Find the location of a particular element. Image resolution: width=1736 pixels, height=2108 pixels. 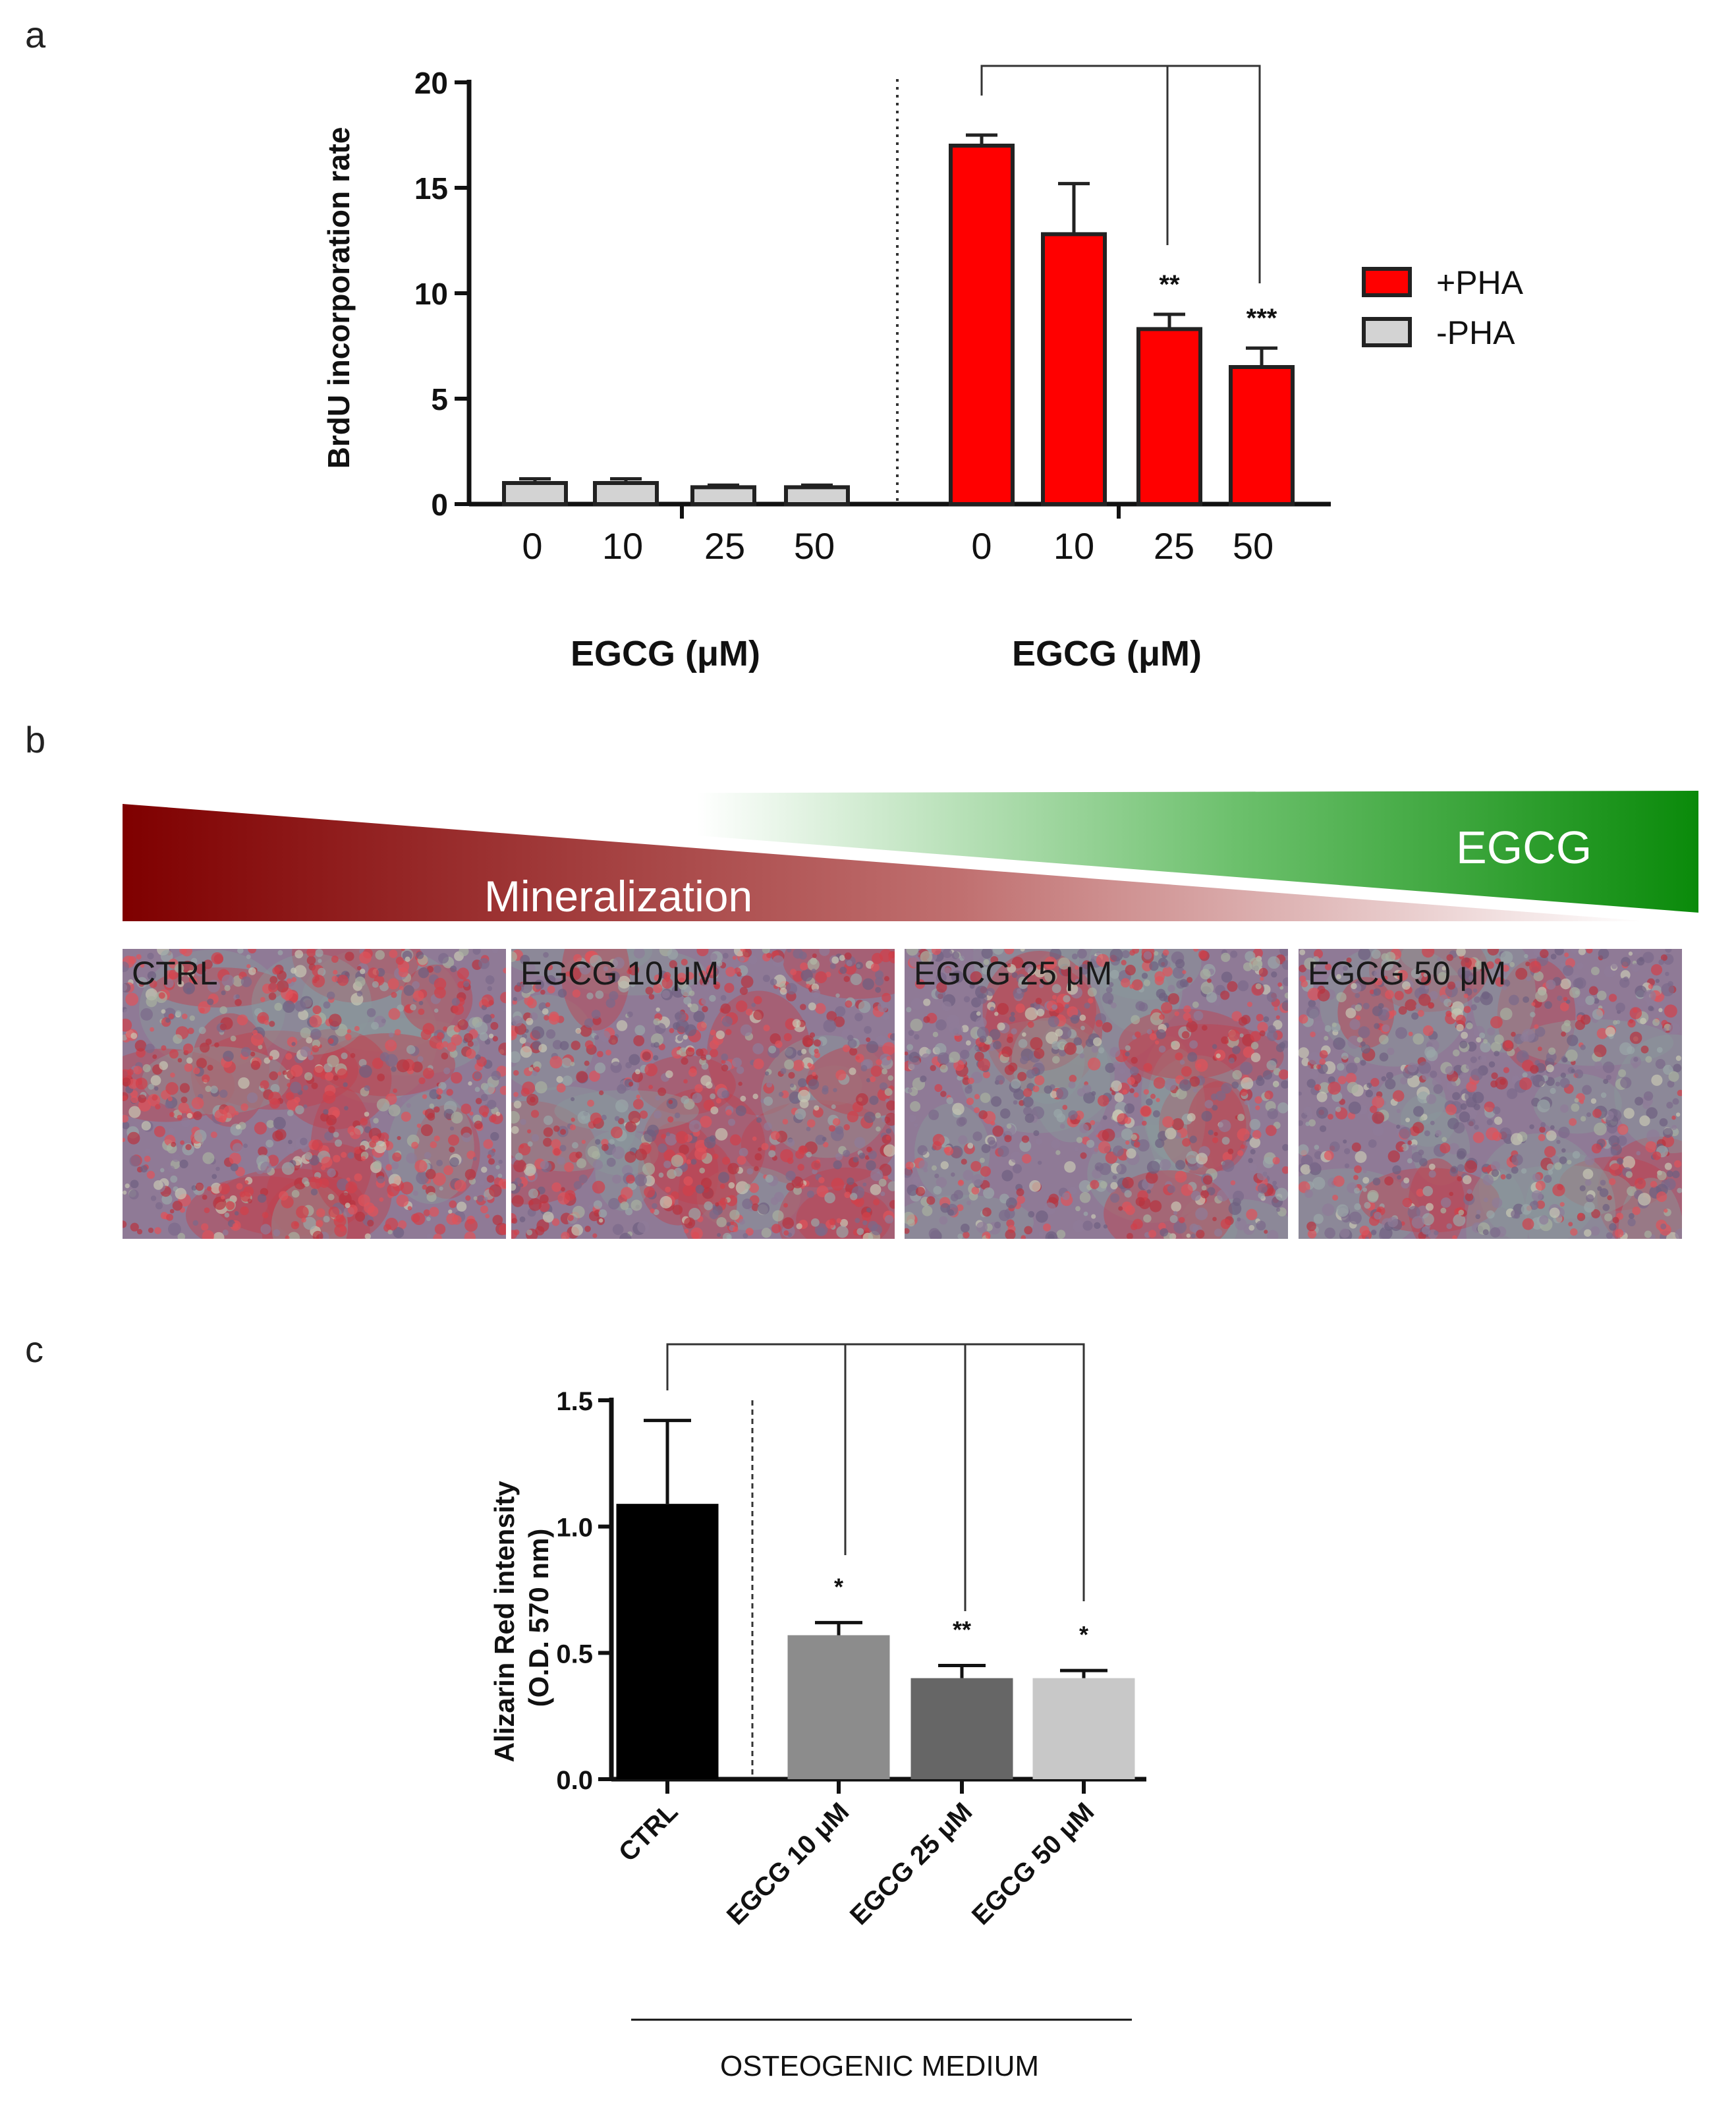

x-tick-label-a: 50 is located at coordinates (814, 546).